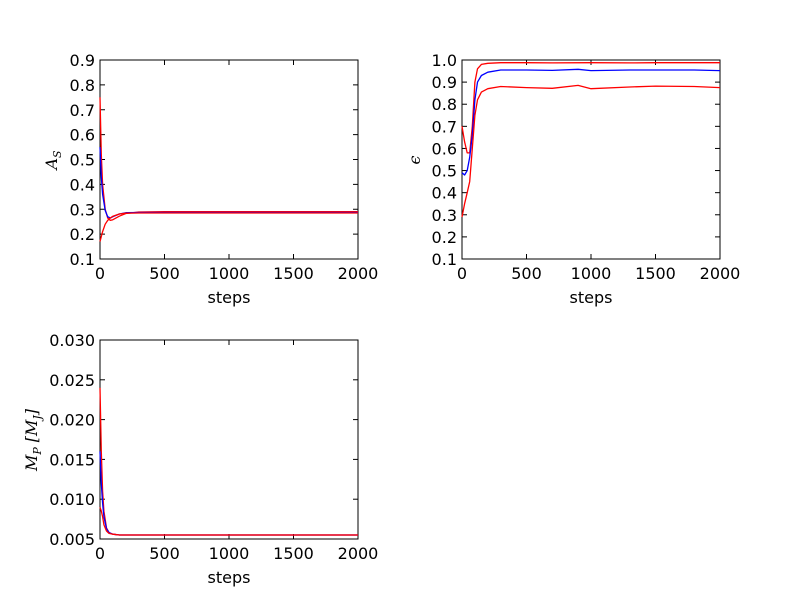  Describe the element at coordinates (57, 154) in the screenshot. I see `y-axis-label-subscript: S` at that location.